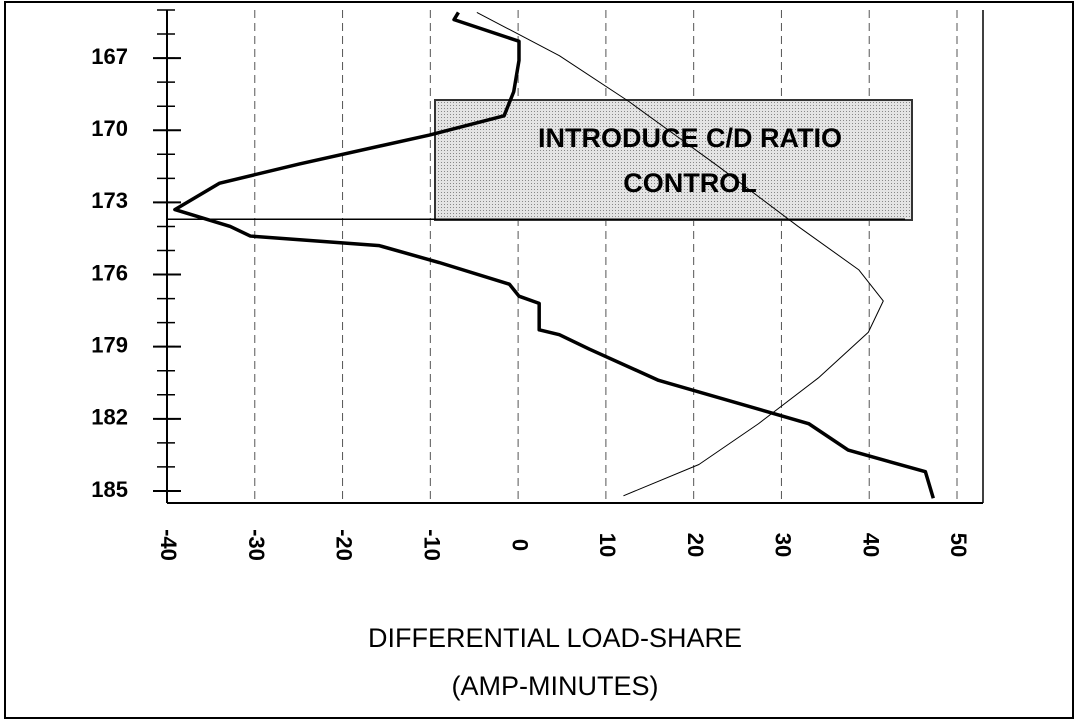 The image size is (1078, 726). What do you see at coordinates (783, 545) in the screenshot?
I see `x-tick-label: 30` at bounding box center [783, 545].